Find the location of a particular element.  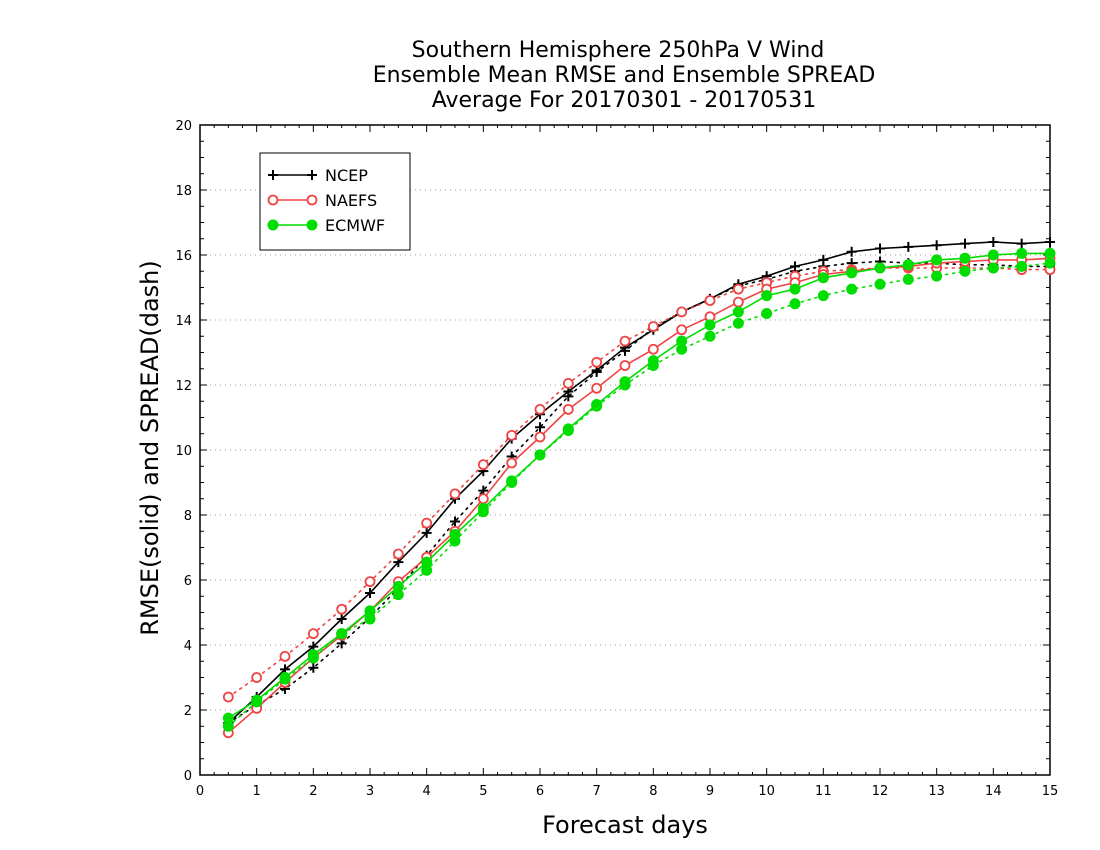

x-tick-label: 1 is located at coordinates (257, 791).